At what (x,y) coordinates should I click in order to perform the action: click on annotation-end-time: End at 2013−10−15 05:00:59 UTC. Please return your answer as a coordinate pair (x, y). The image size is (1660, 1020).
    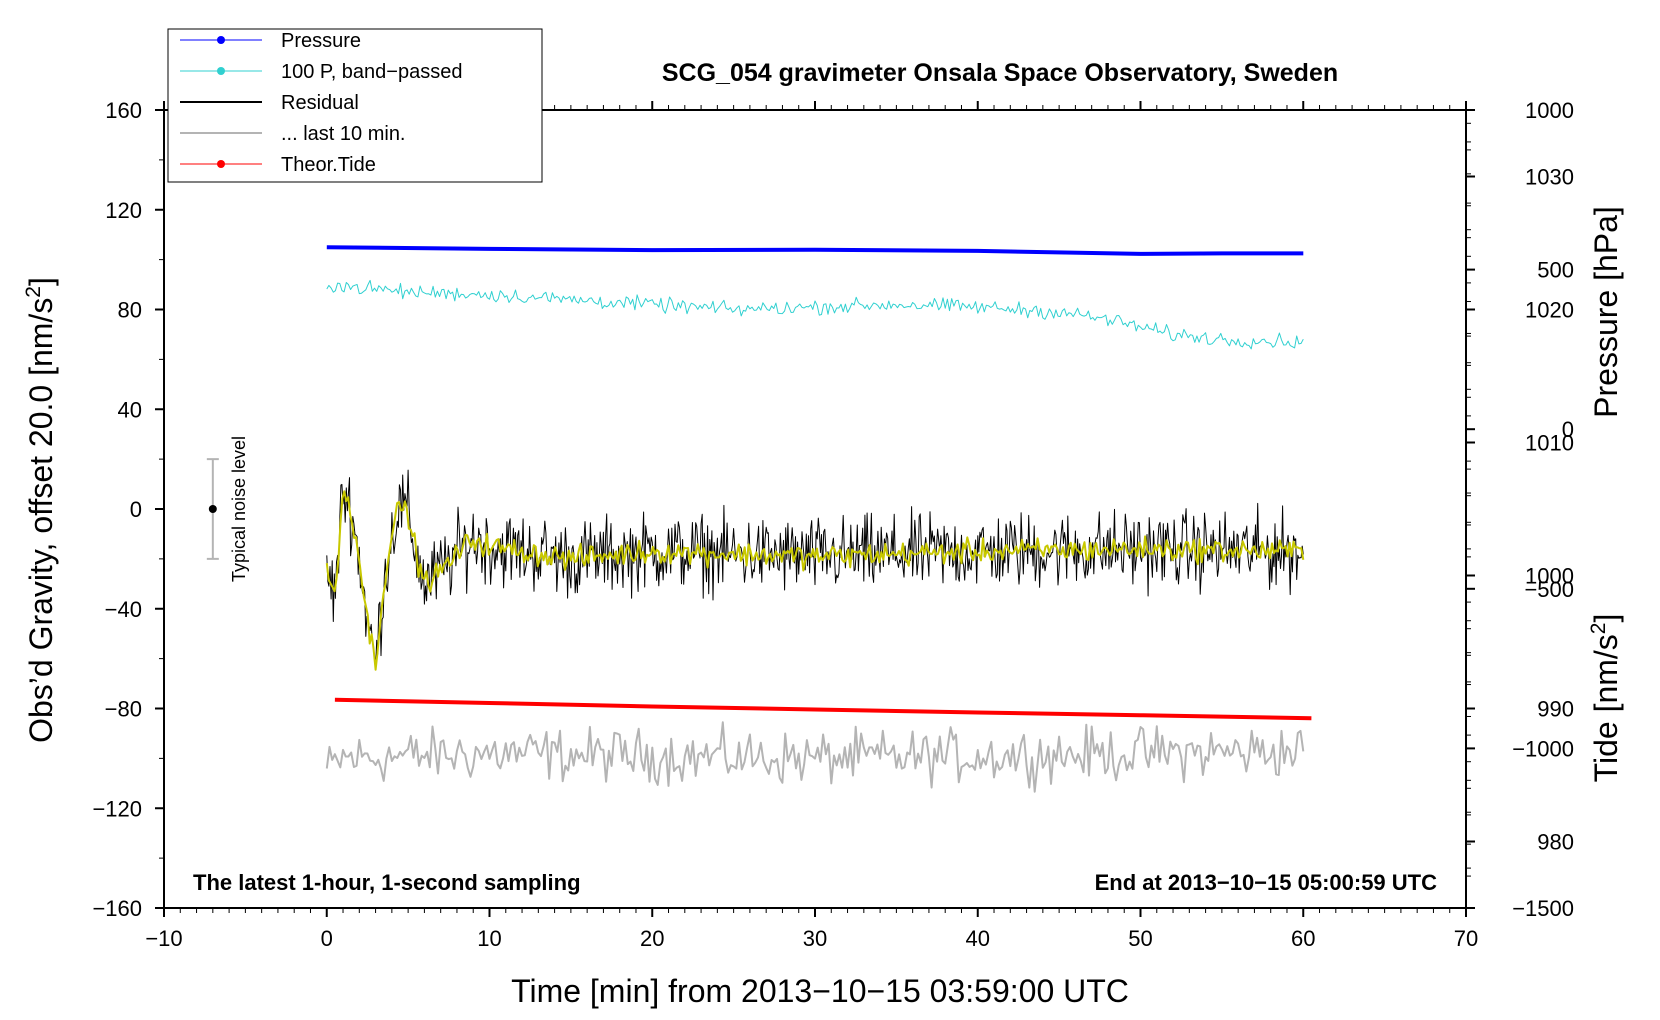
    Looking at the image, I should click on (1266, 882).